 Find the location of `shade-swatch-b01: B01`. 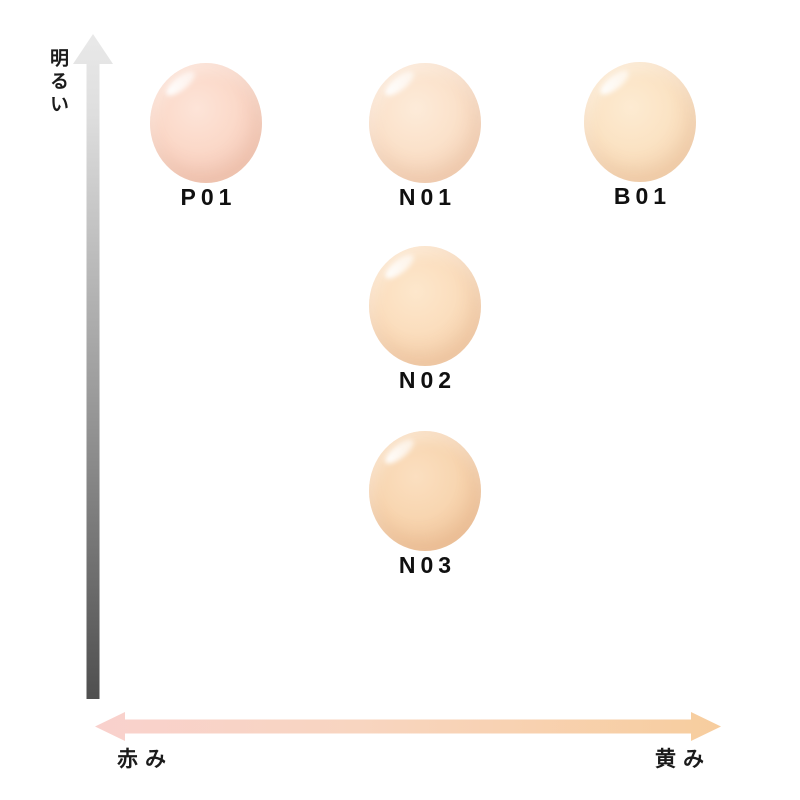

shade-swatch-b01: B01 is located at coordinates (640, 135).